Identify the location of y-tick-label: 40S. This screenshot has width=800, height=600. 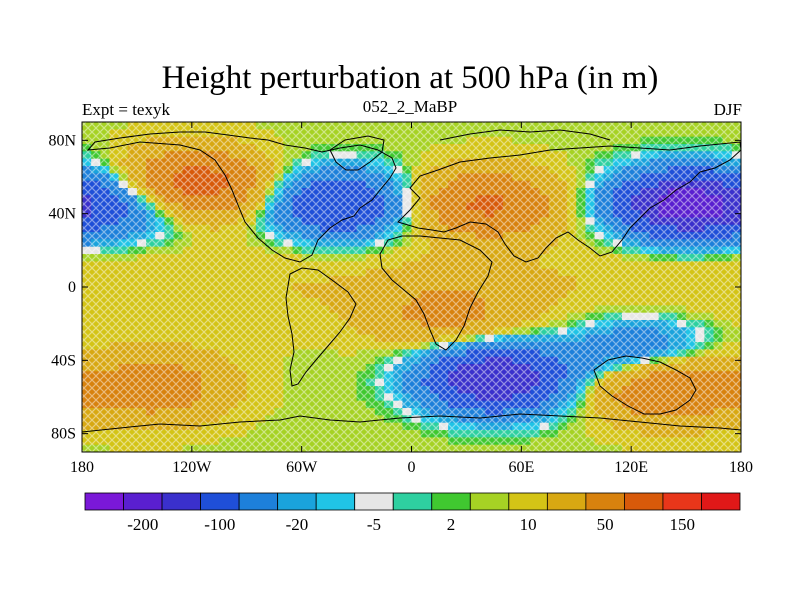
(63, 360).